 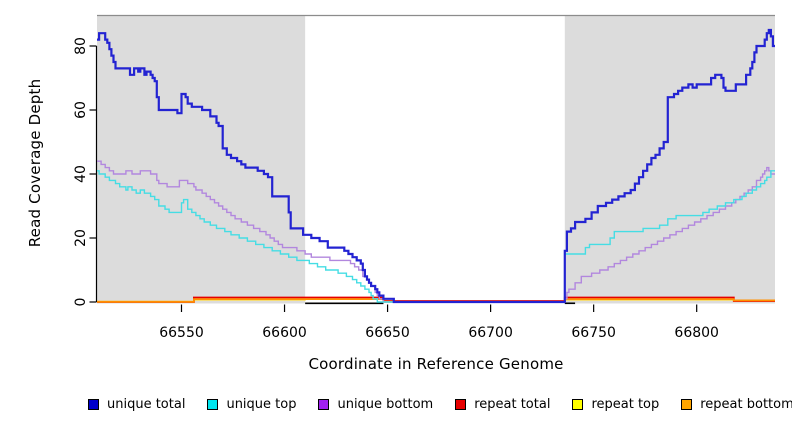 What do you see at coordinates (81, 174) in the screenshot?
I see `y-tick-label: 40` at bounding box center [81, 174].